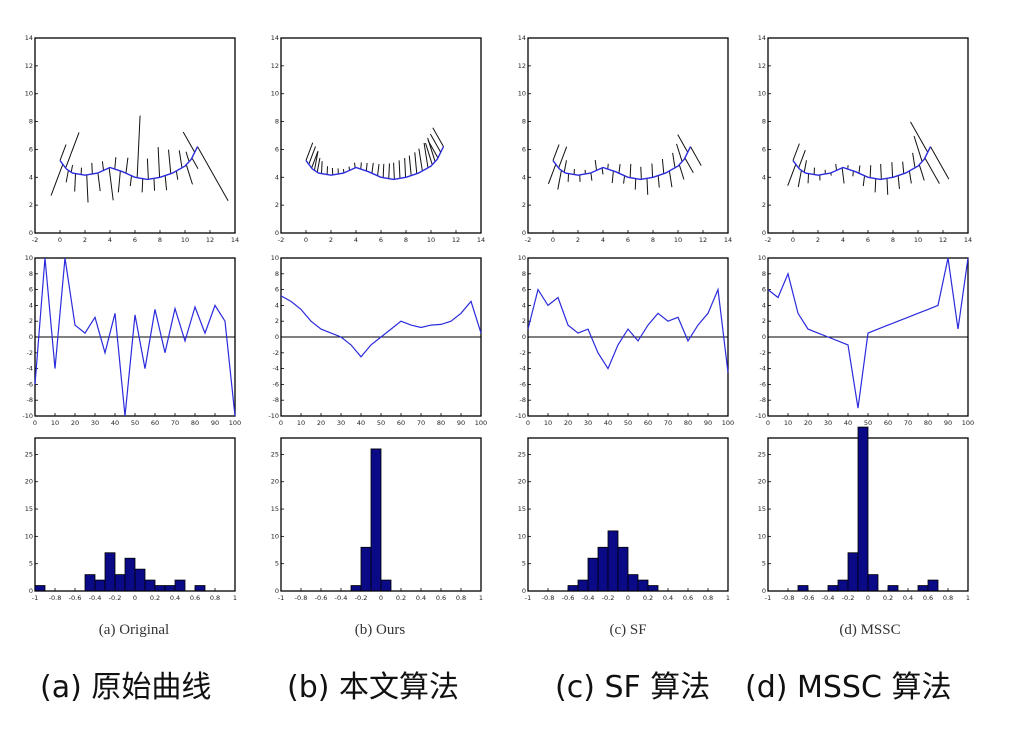 The width and height of the screenshot is (1030, 730). I want to click on curvature-xtick-label-b: 50, so click(381, 423).